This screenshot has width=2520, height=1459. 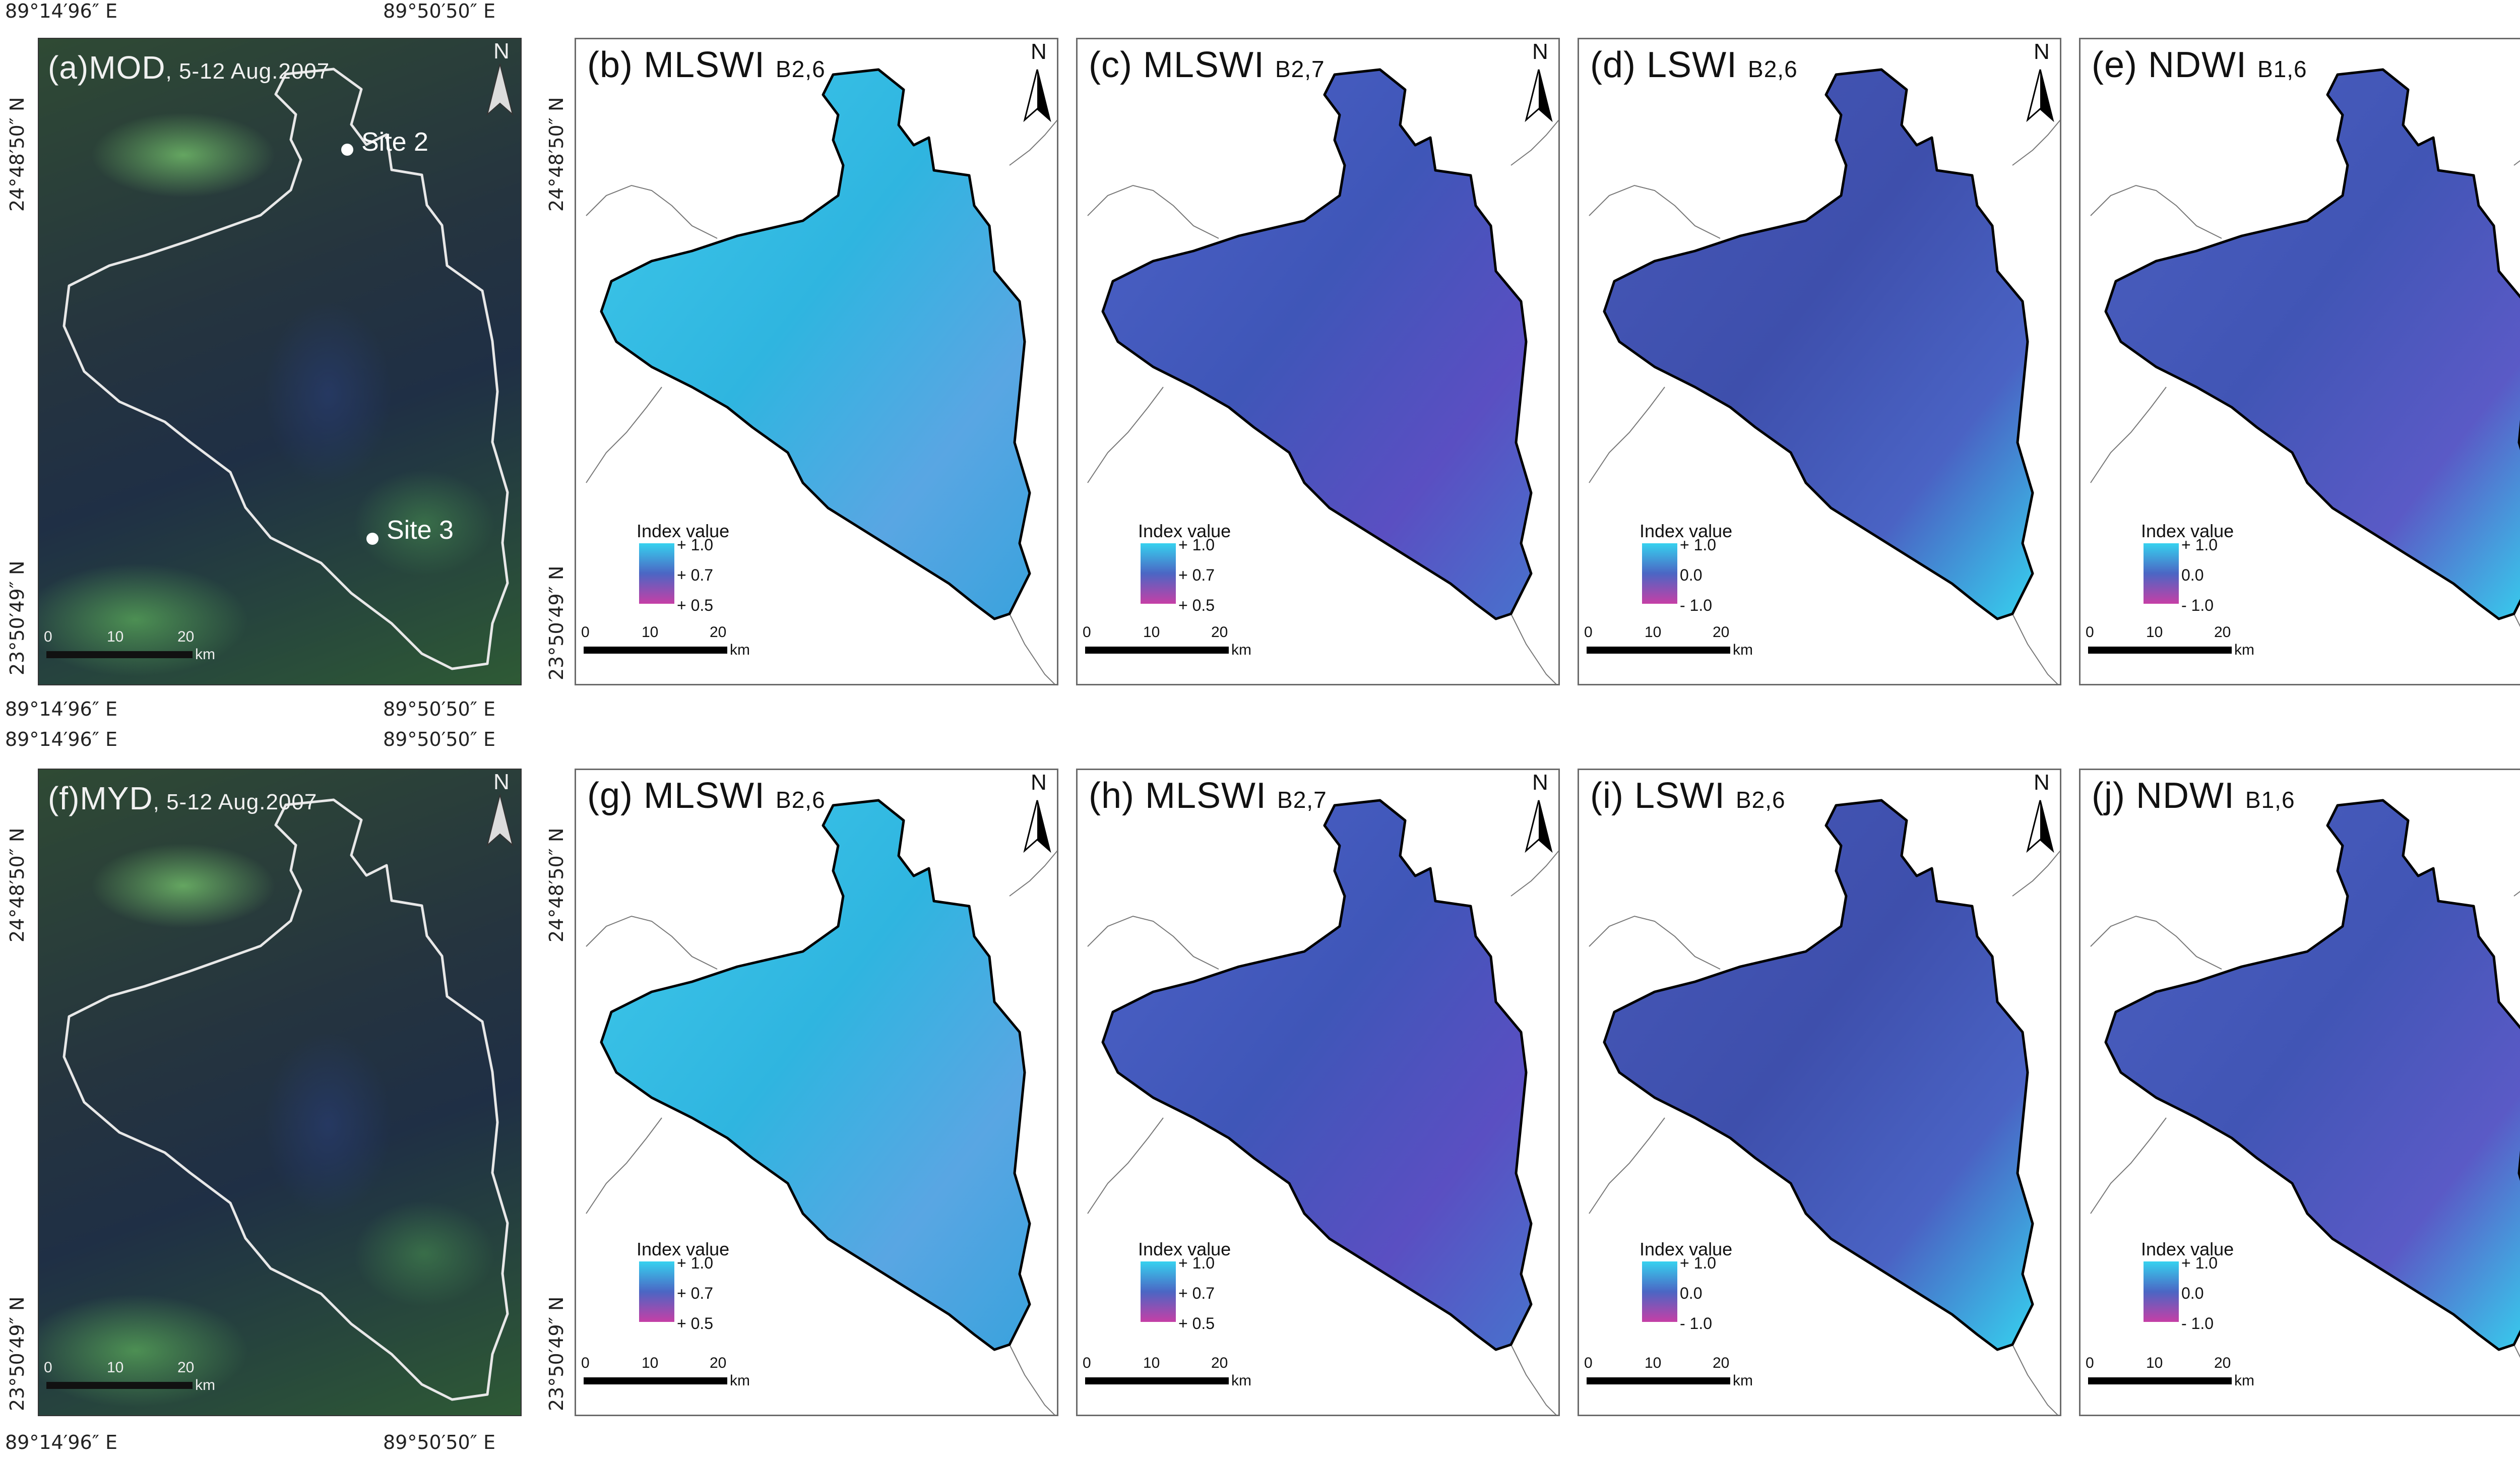 What do you see at coordinates (2163, 796) in the screenshot?
I see `index-panel-label: (j) NDWI` at bounding box center [2163, 796].